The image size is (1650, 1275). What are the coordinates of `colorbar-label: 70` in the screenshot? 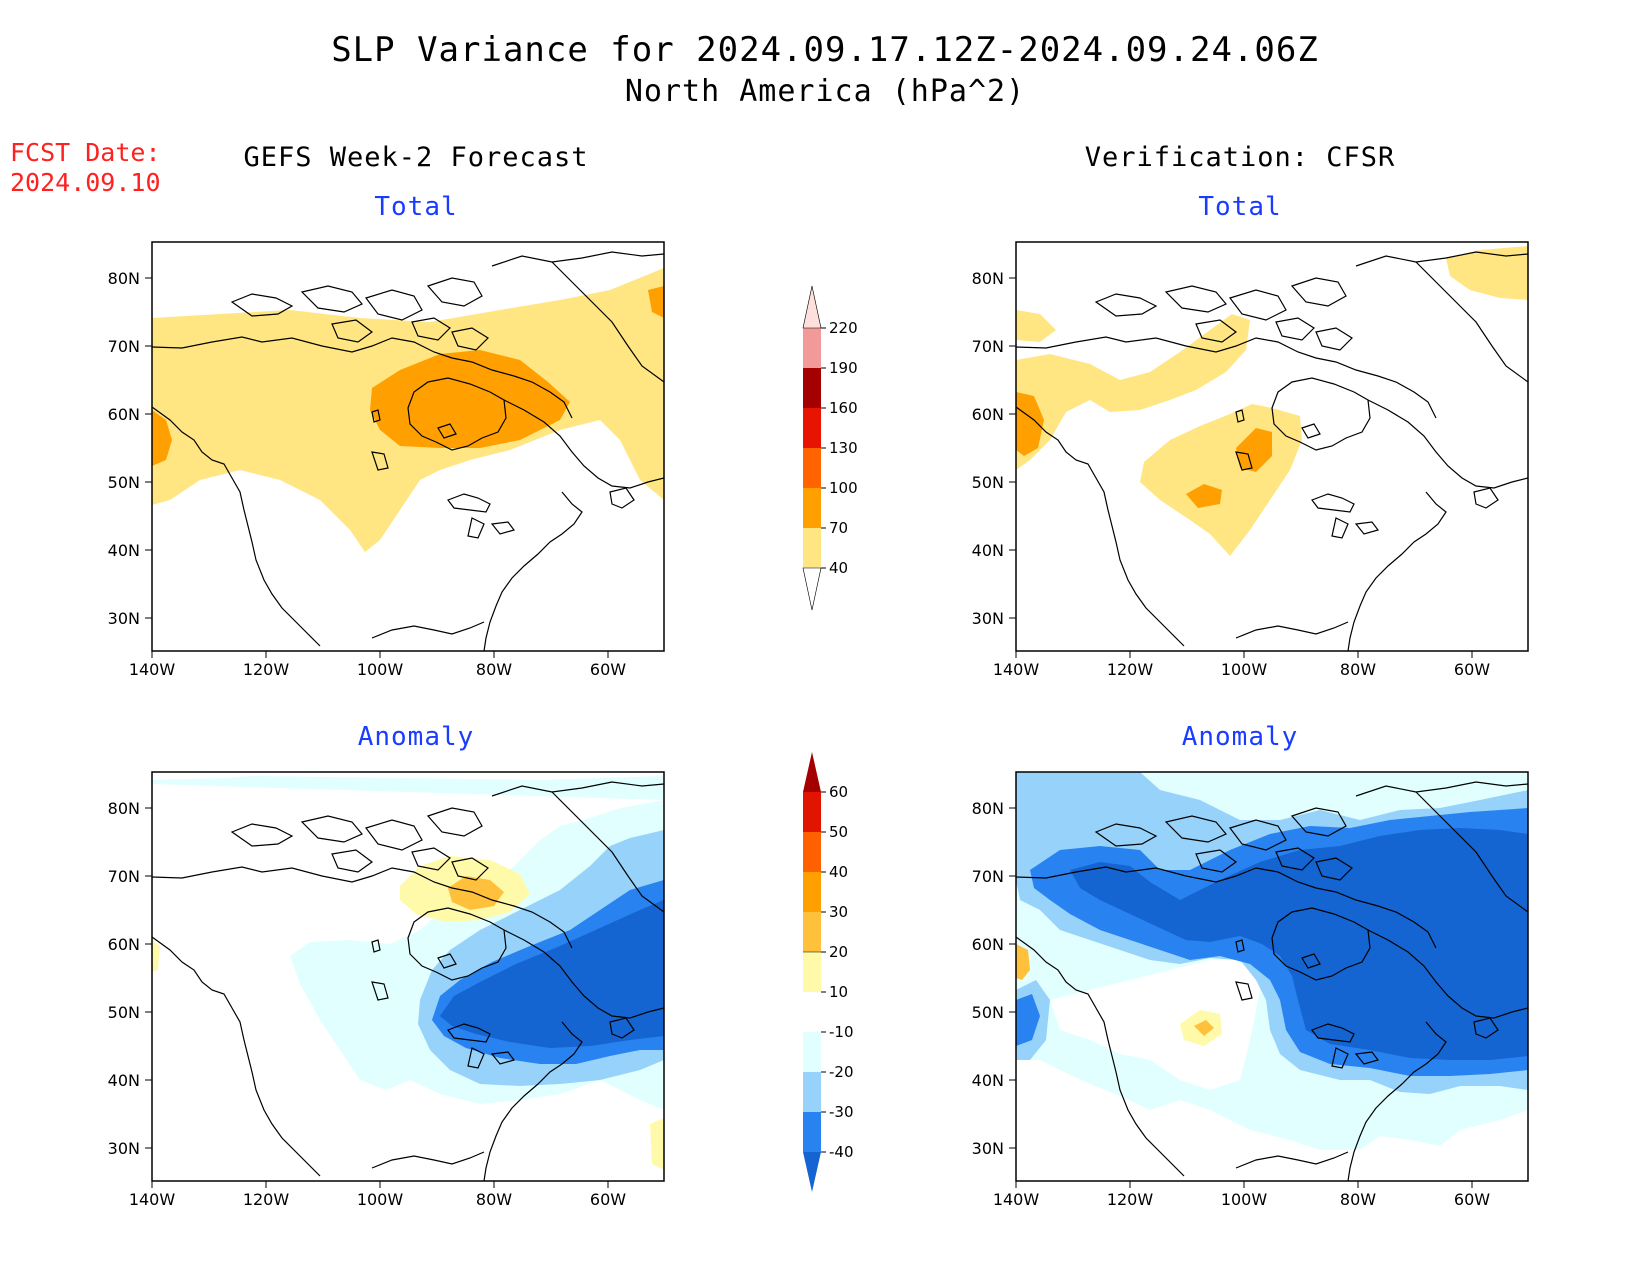 It's located at (838, 528).